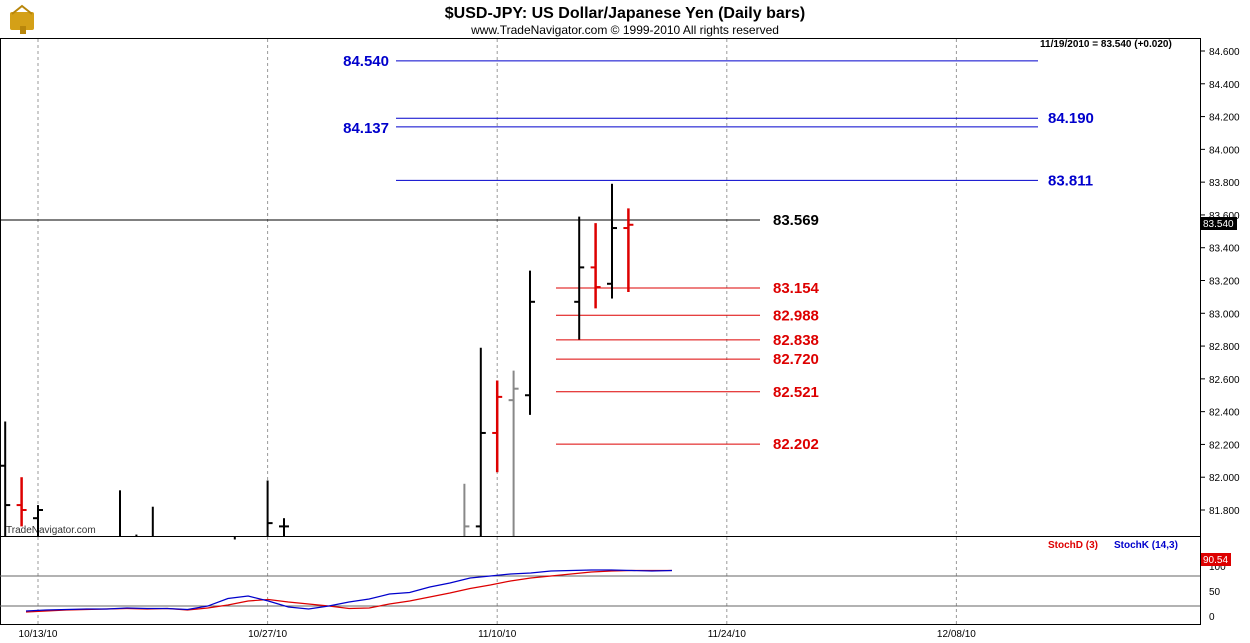 The height and width of the screenshot is (643, 1250). I want to click on legend-stoch-k: StochK (14,3), so click(1146, 545).